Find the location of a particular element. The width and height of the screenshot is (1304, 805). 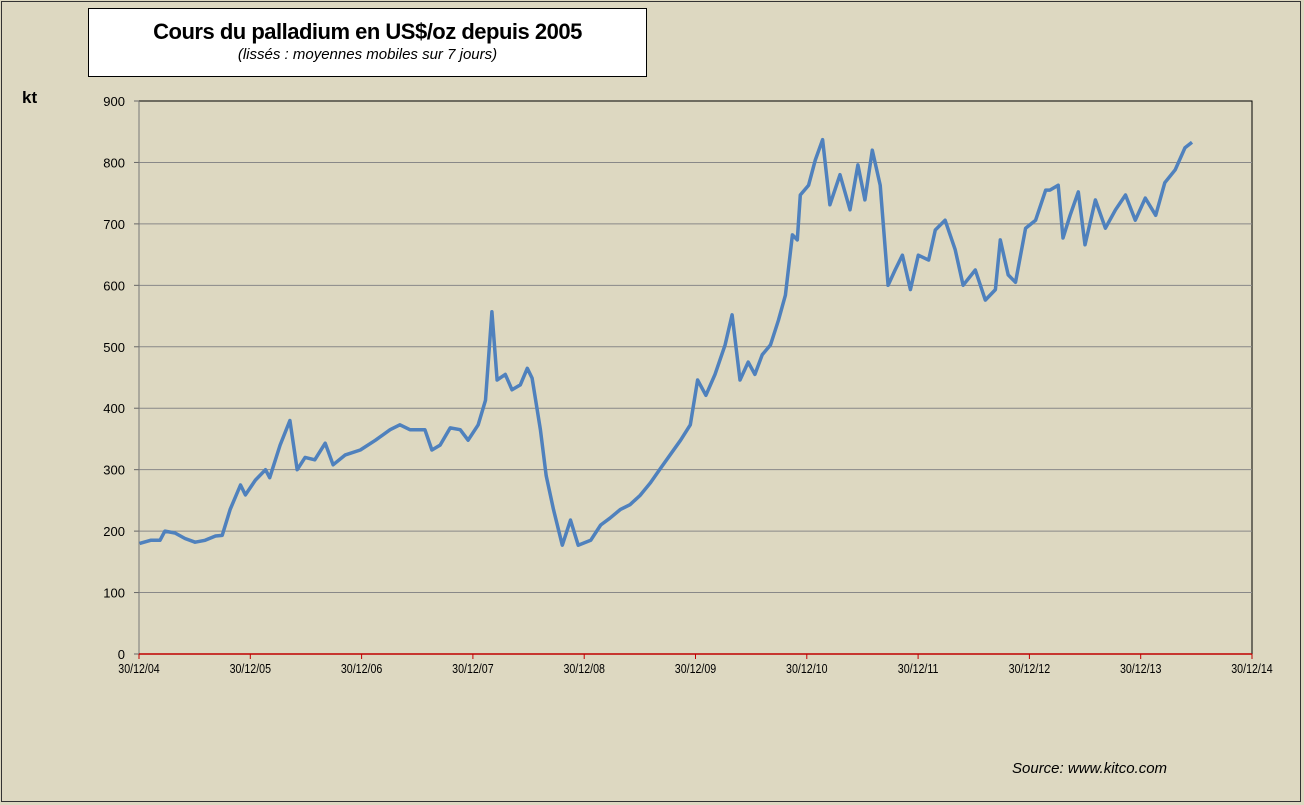

chart-subtitle: (lissés : moyennes mobiles sur 7 jours) is located at coordinates (367, 54).